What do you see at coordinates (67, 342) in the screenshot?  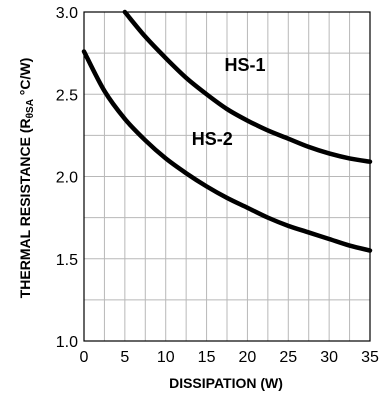 I see `y-tick-label: 1.0` at bounding box center [67, 342].